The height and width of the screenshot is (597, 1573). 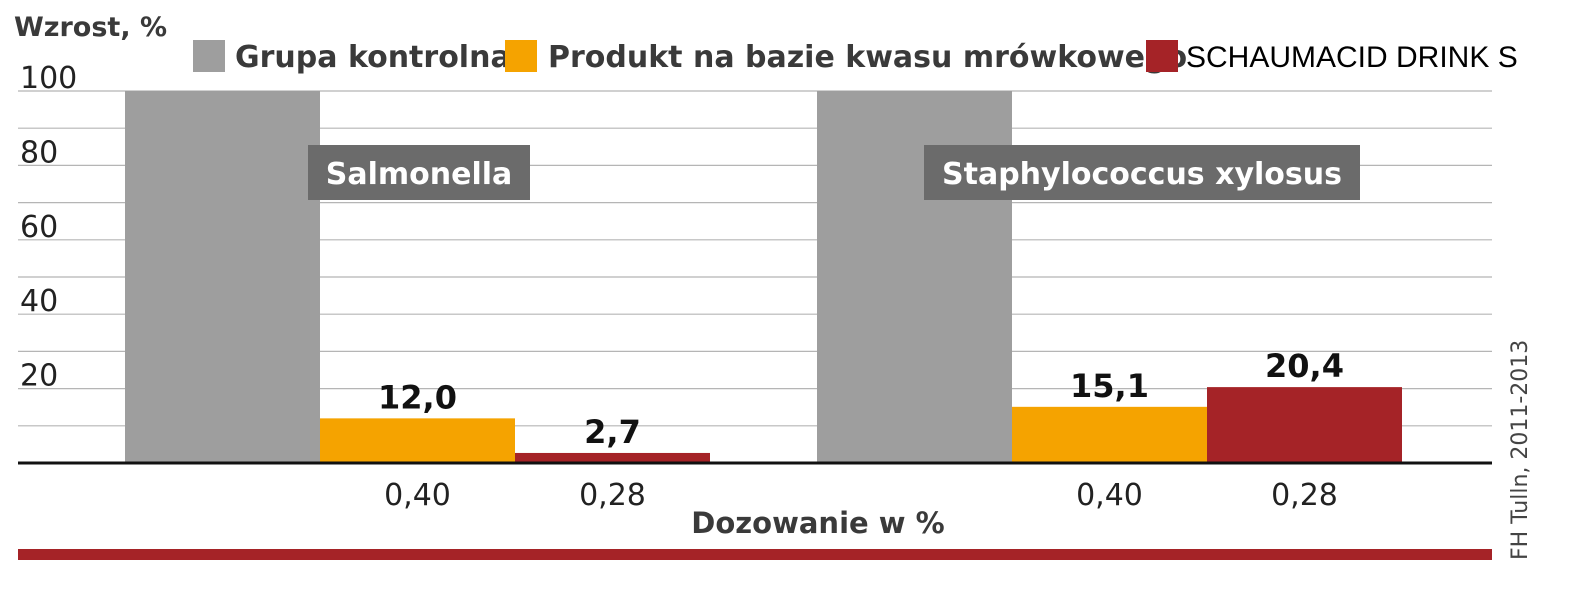 I want to click on legend-entry: SCHAUMACID DRINK S, so click(x=1352, y=57).